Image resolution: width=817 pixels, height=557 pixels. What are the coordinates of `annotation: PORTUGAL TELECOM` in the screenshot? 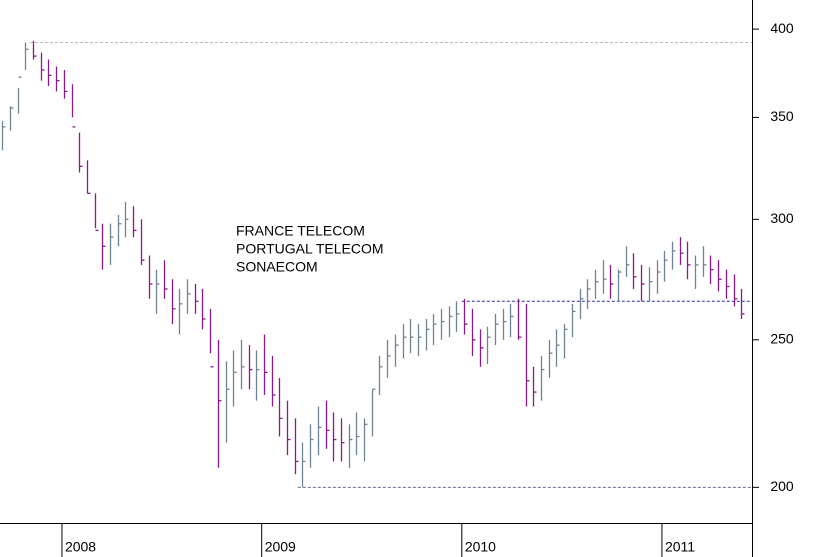 It's located at (310, 249).